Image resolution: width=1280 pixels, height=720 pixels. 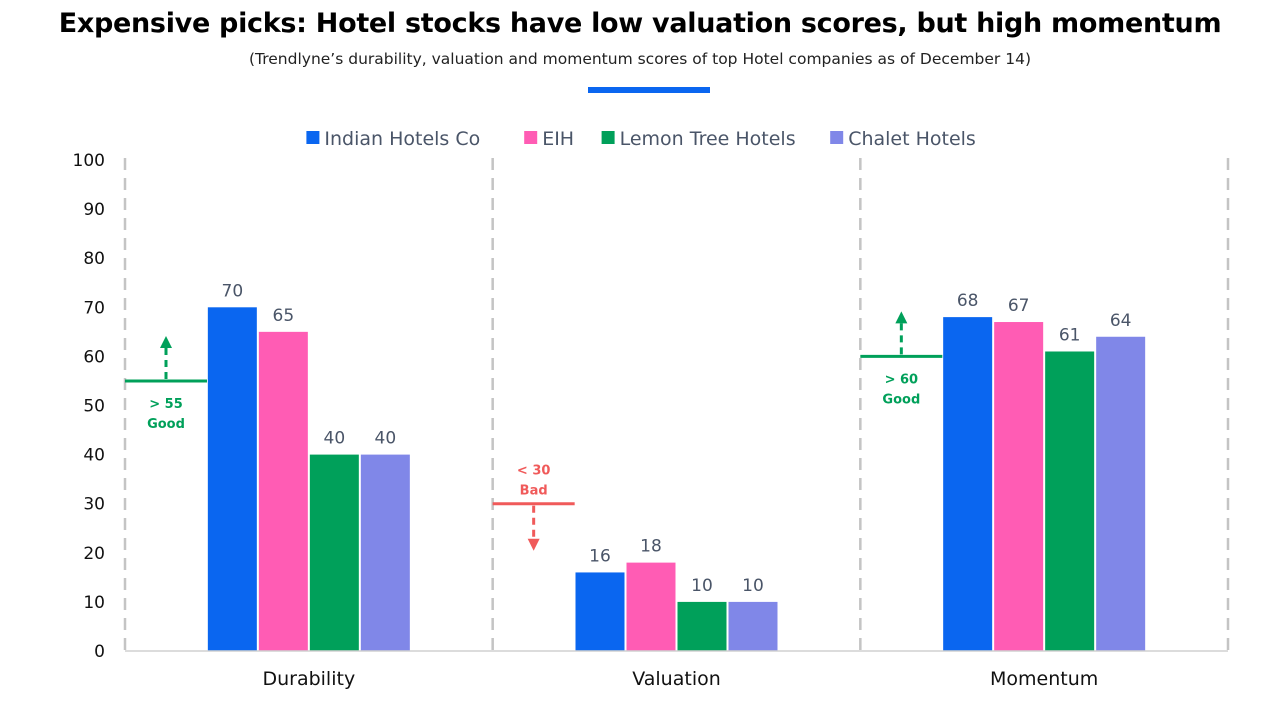 What do you see at coordinates (94, 210) in the screenshot?
I see `y-tick-label: 90` at bounding box center [94, 210].